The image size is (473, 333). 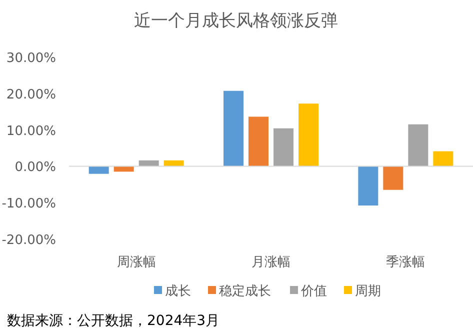 I want to click on y-tick-label: -20.00%, so click(x=29, y=240).